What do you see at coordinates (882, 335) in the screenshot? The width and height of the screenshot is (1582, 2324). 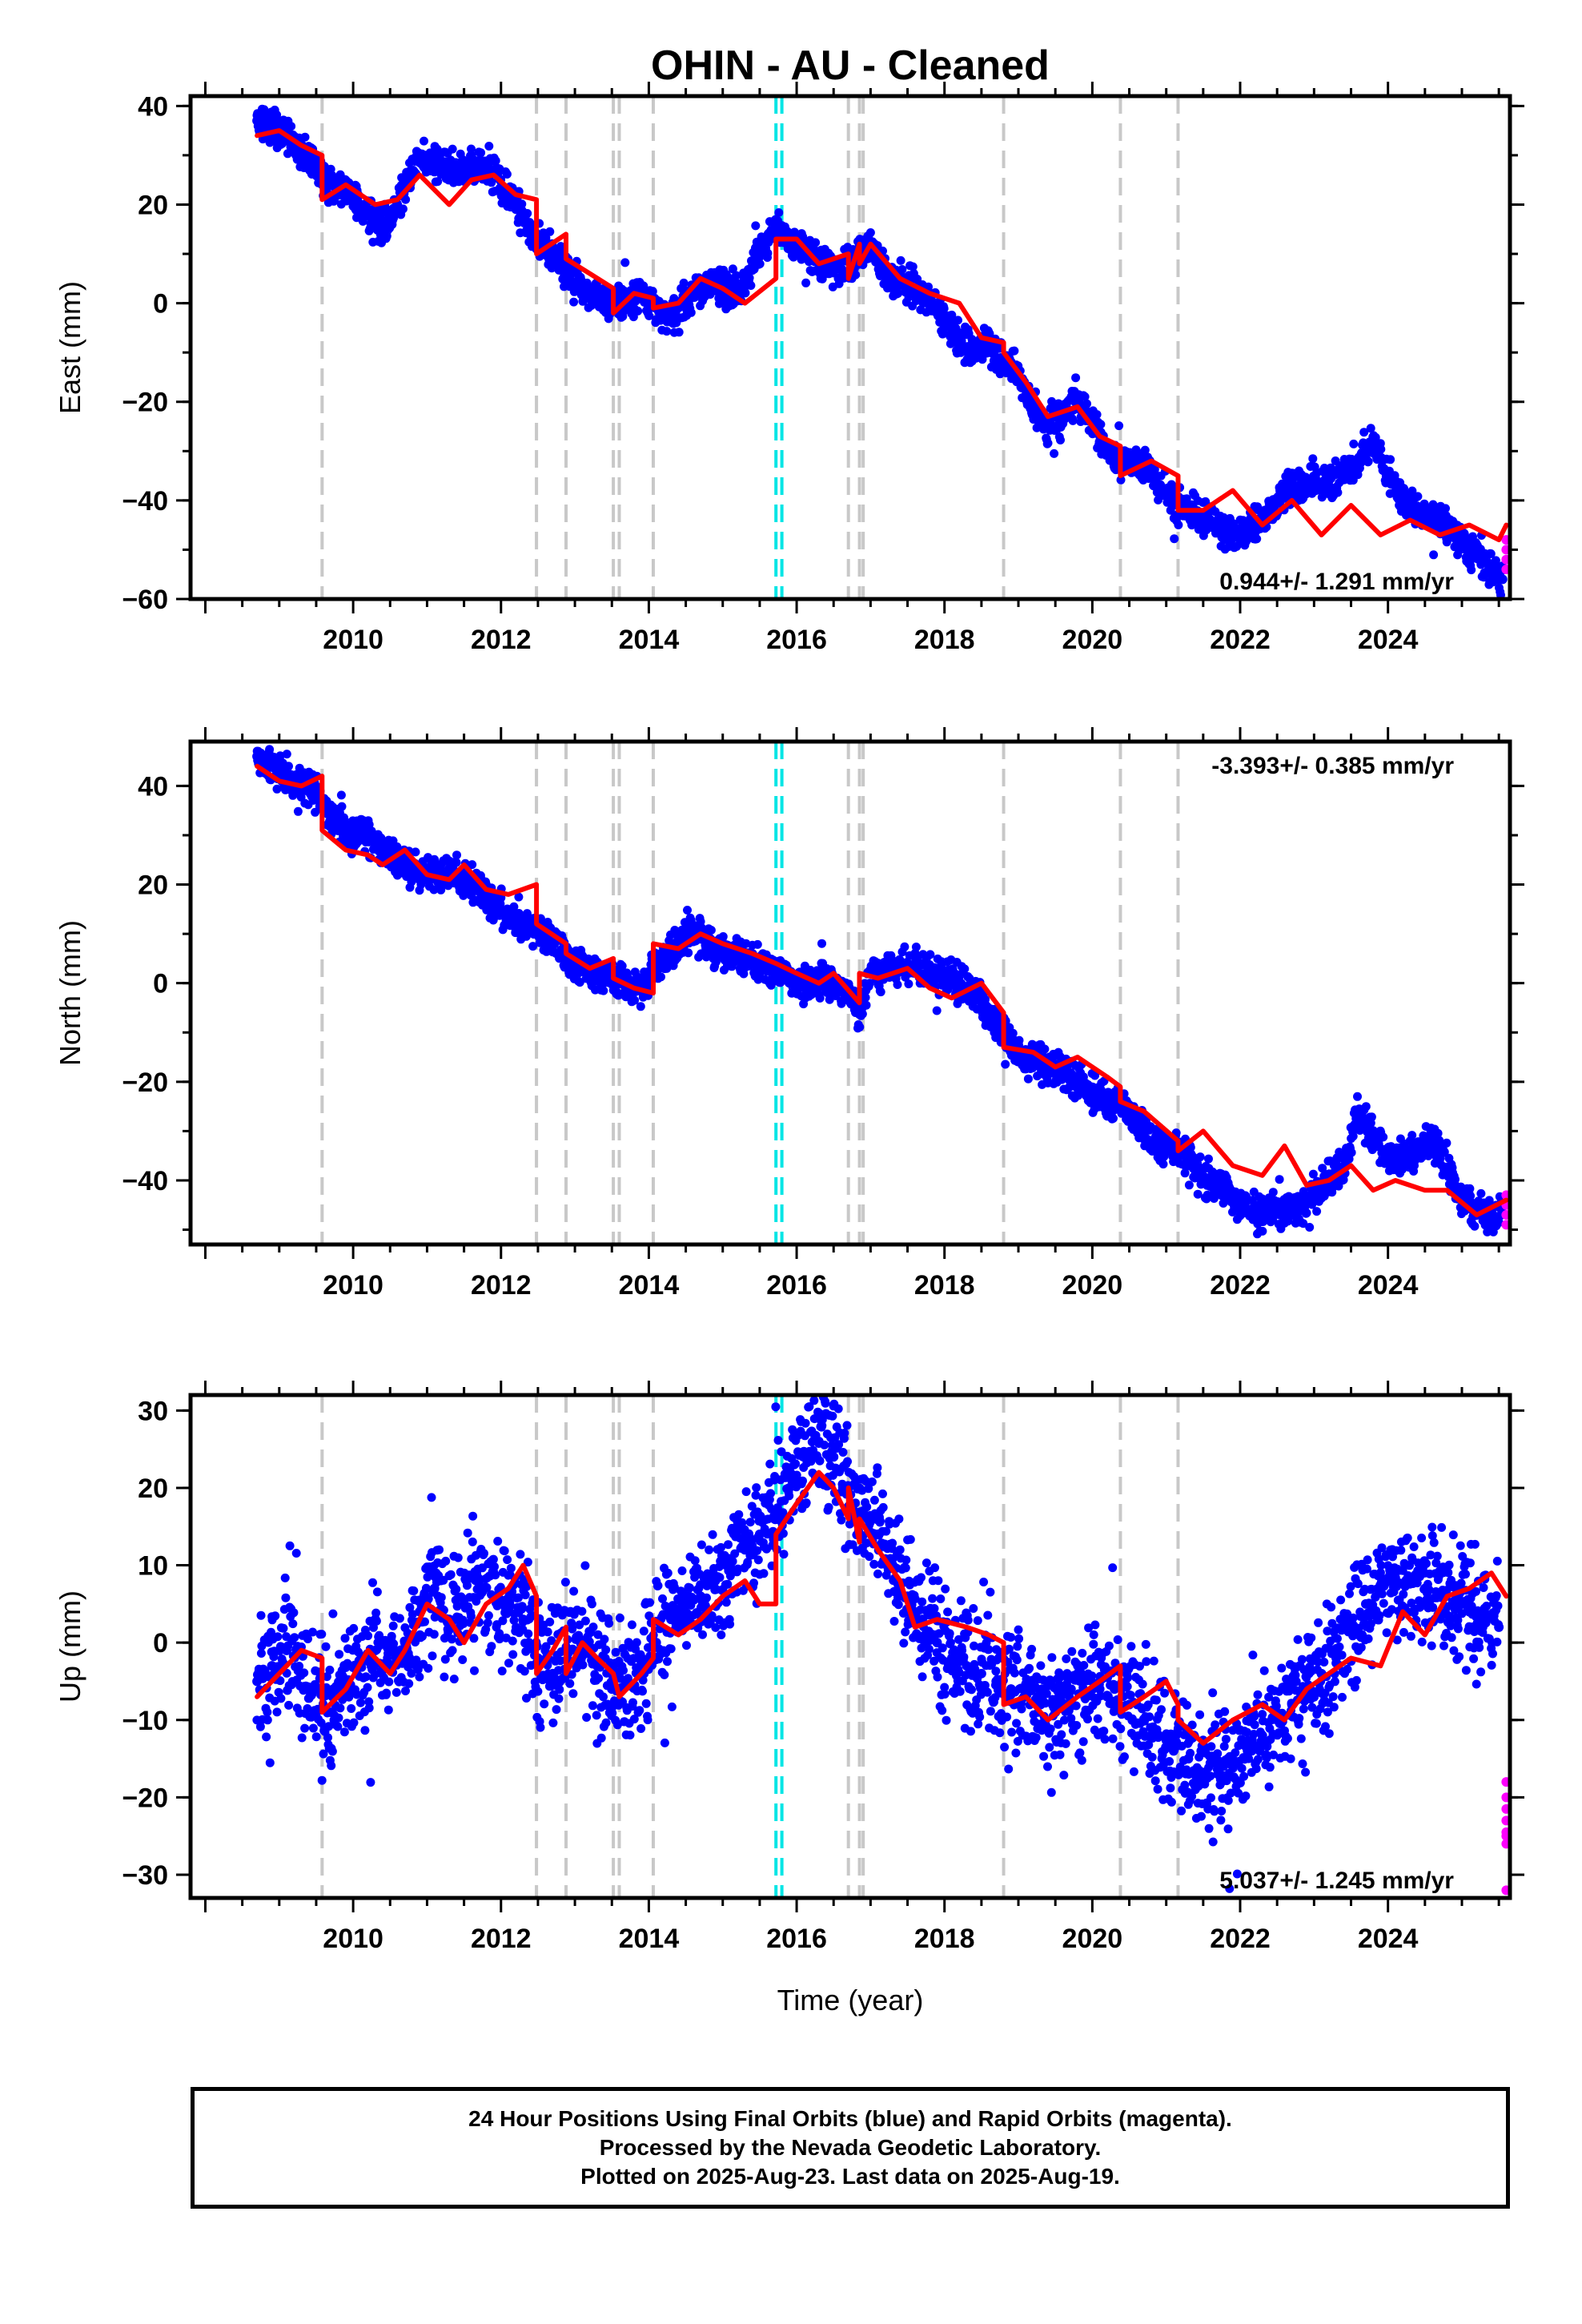 I see `model-line` at bounding box center [882, 335].